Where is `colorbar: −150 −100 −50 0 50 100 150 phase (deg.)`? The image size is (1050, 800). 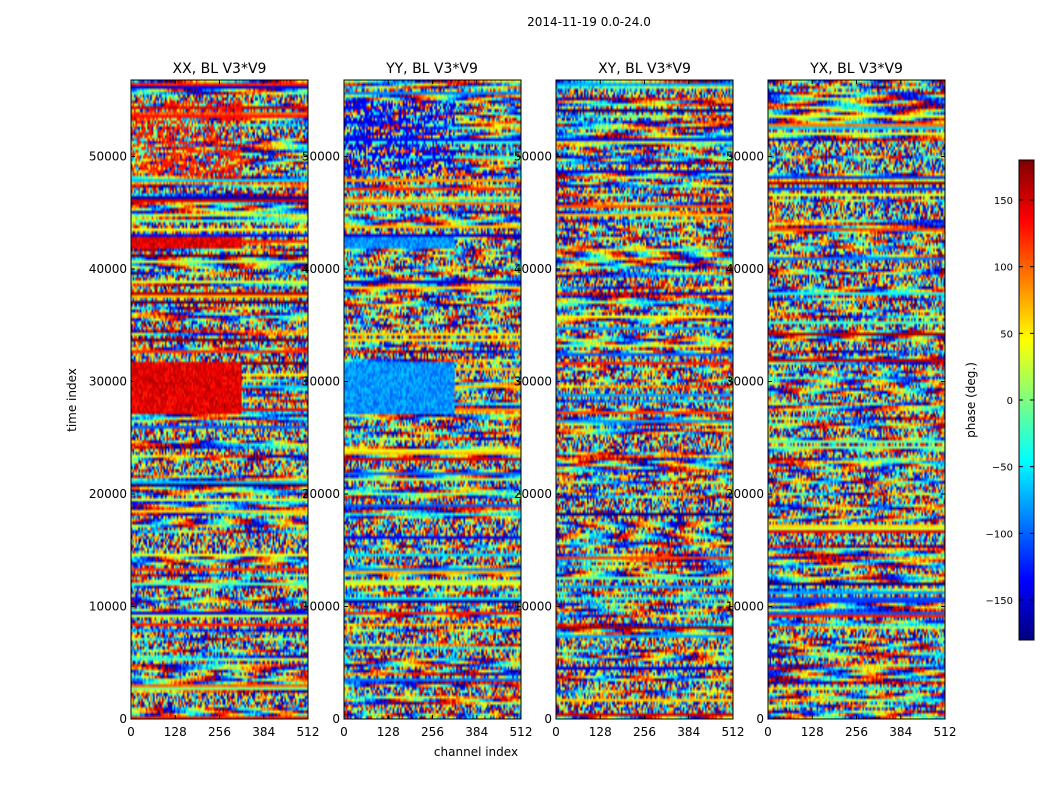
colorbar: −150 −100 −50 0 50 100 150 phase (deg.) is located at coordinates (999, 400).